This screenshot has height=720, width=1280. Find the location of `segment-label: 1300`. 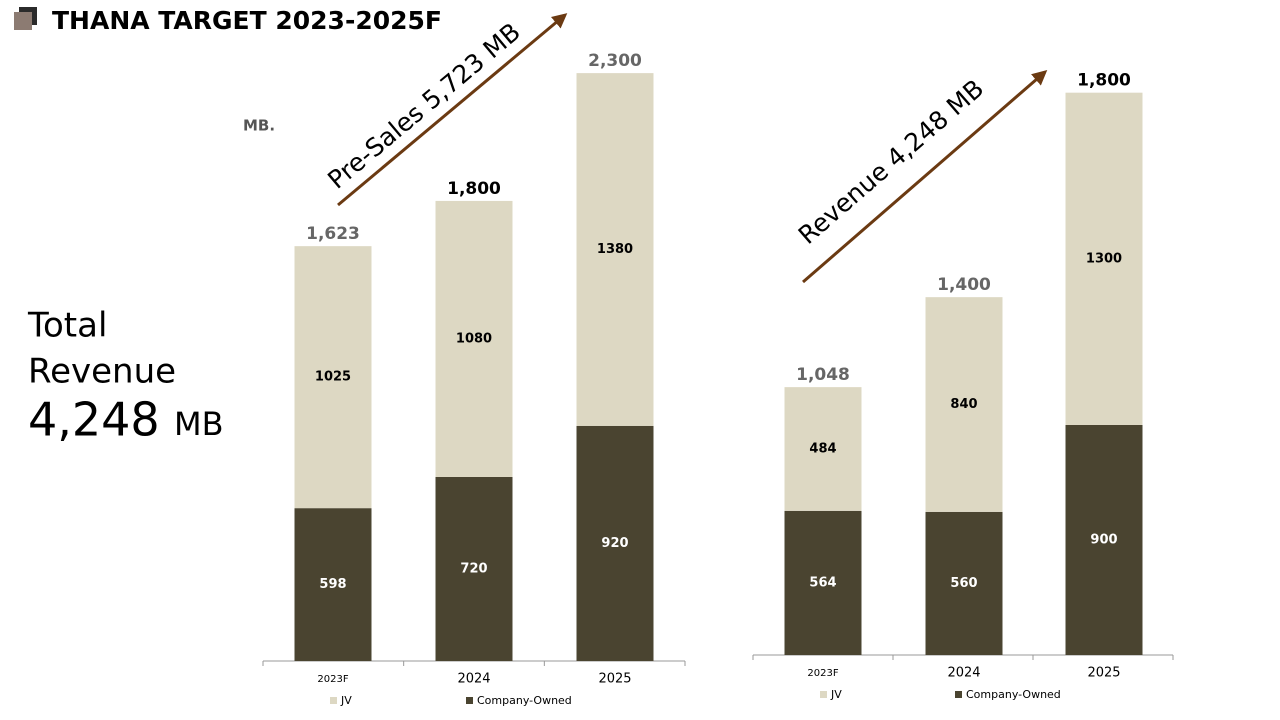

segment-label: 1300 is located at coordinates (1104, 258).